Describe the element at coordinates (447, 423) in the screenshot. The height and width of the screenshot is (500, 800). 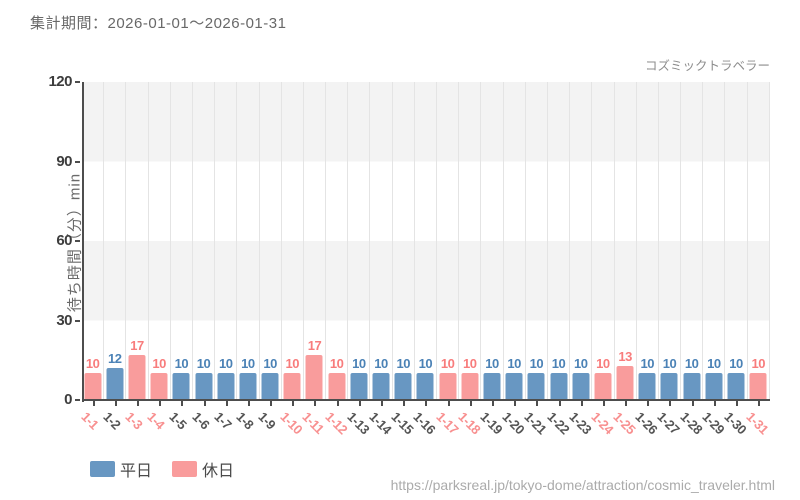
I see `x-tick-label: 1-17` at that location.